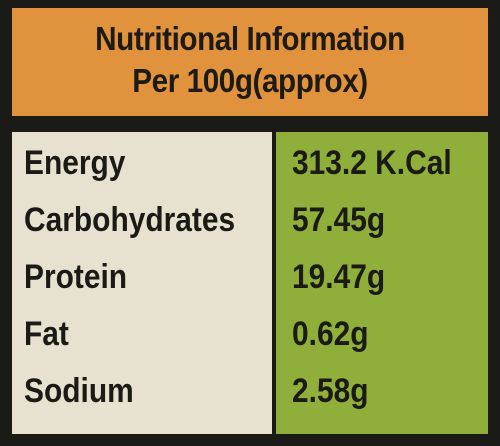 The image size is (500, 446). I want to click on subtitle: Per 100g(approx), so click(250, 80).